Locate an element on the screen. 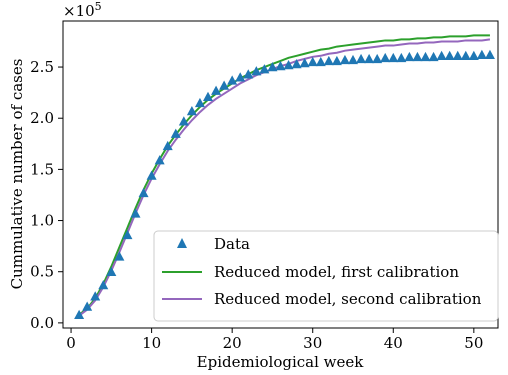 This screenshot has width=508, height=375. legend-entry-second-calibration: Reduced model, second calibration is located at coordinates (322, 299).